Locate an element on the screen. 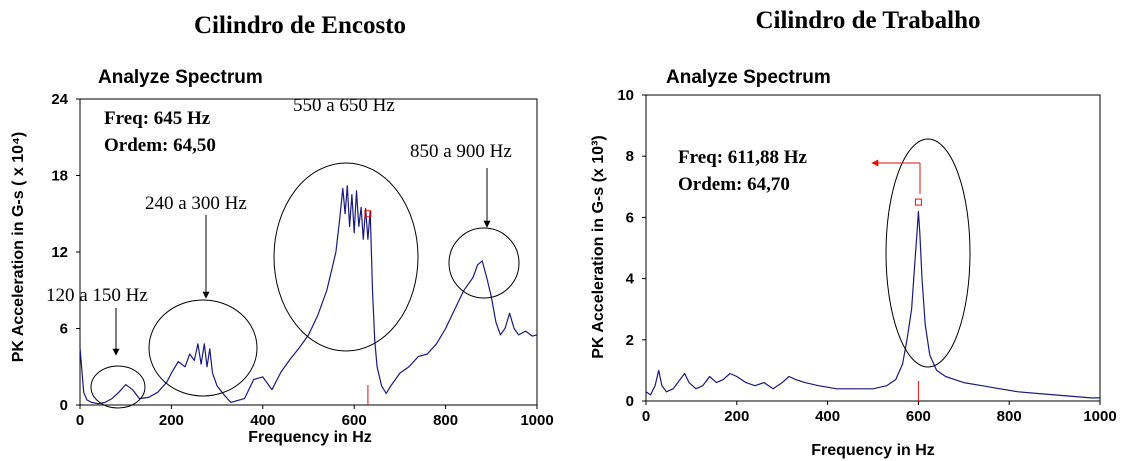  right-y-tick-label: 10 is located at coordinates (625, 95).